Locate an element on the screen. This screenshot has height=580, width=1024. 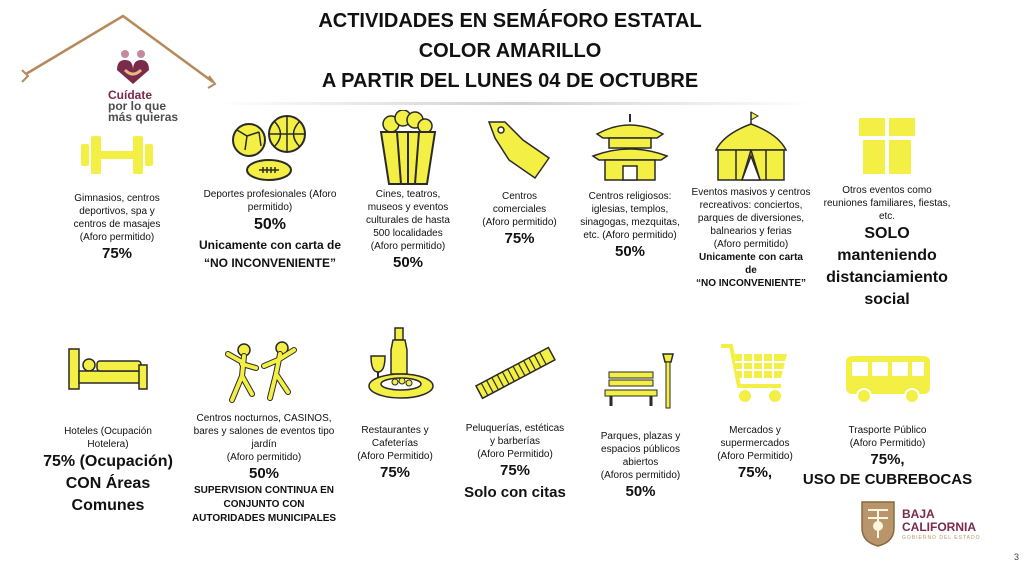
gift-box-icon is located at coordinates (887, 146).